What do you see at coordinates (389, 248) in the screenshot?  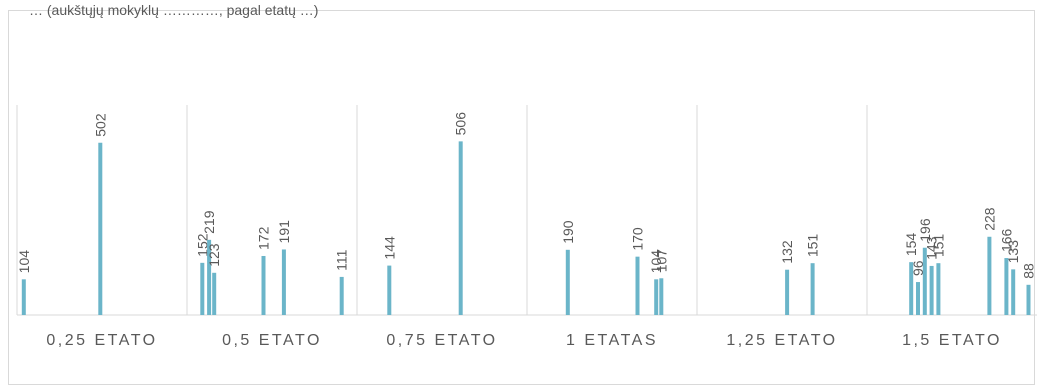 I see `data-label: 144` at bounding box center [389, 248].